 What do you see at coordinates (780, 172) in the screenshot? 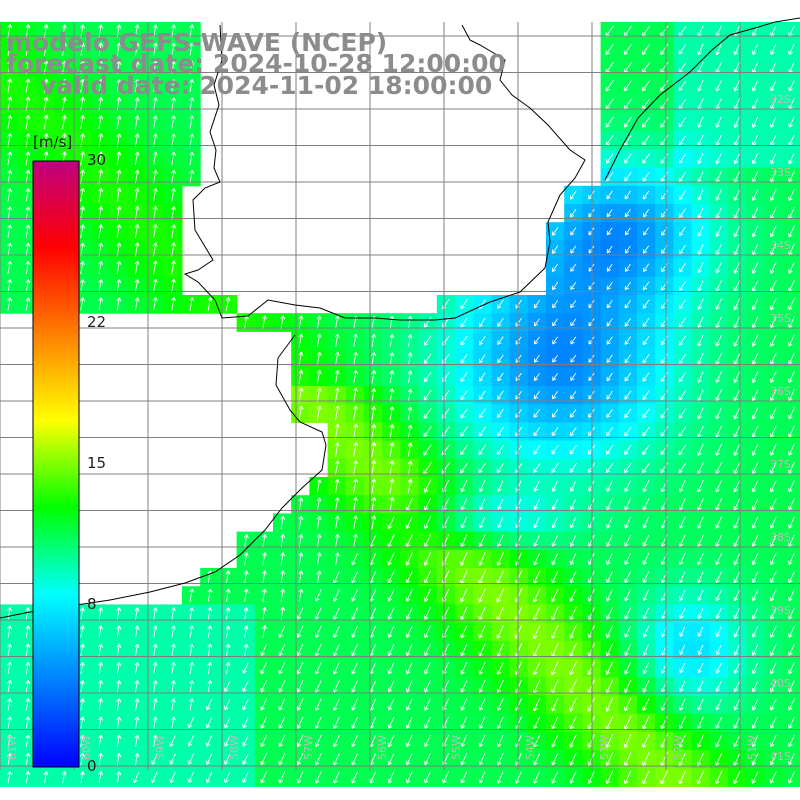
I see `latitude-label: 33S` at bounding box center [780, 172].